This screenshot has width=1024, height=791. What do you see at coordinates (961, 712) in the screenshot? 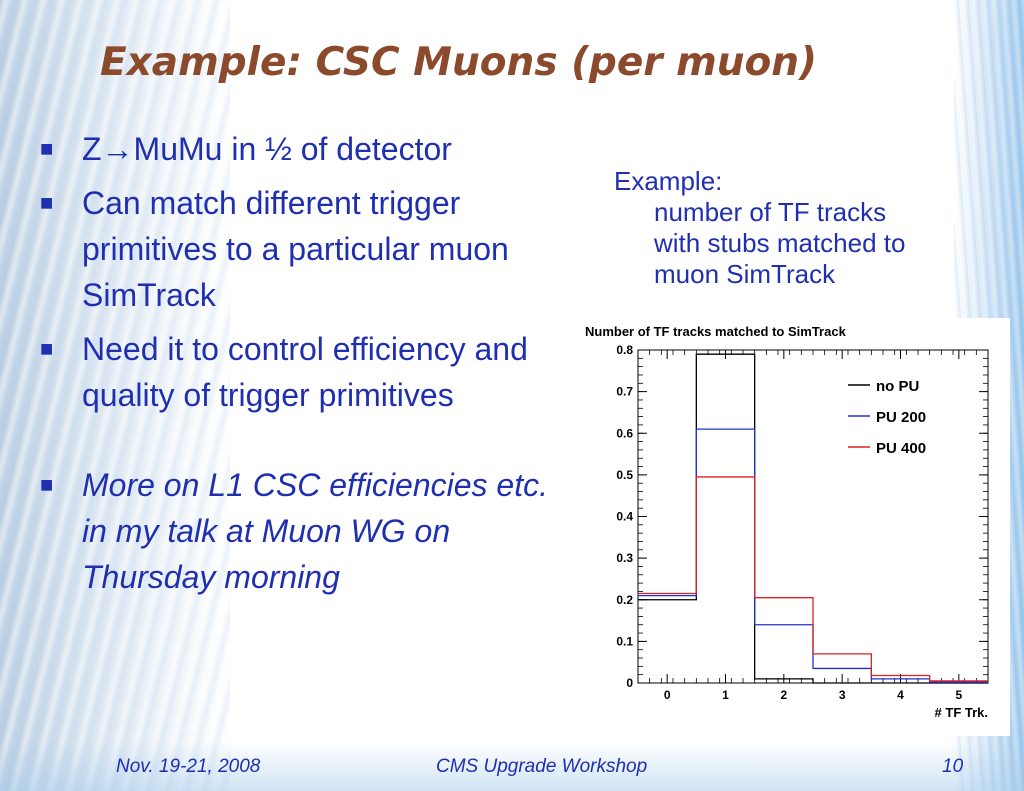
I see `x-axis-label: # TF Trk.` at bounding box center [961, 712].